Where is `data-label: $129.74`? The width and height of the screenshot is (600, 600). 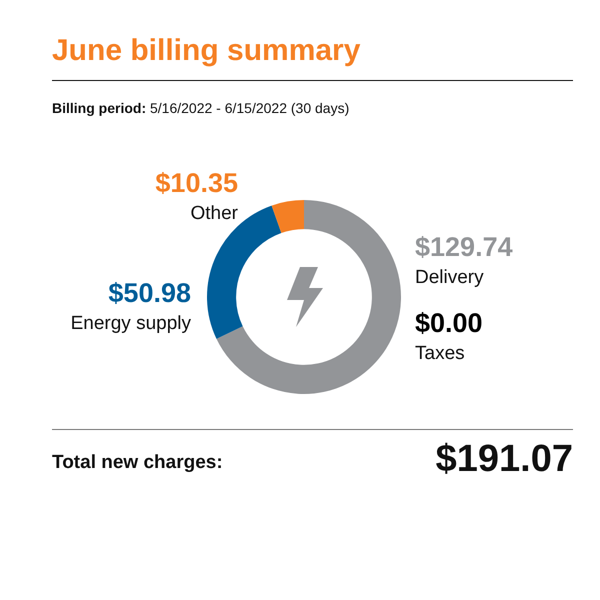
data-label: $129.74 is located at coordinates (464, 247).